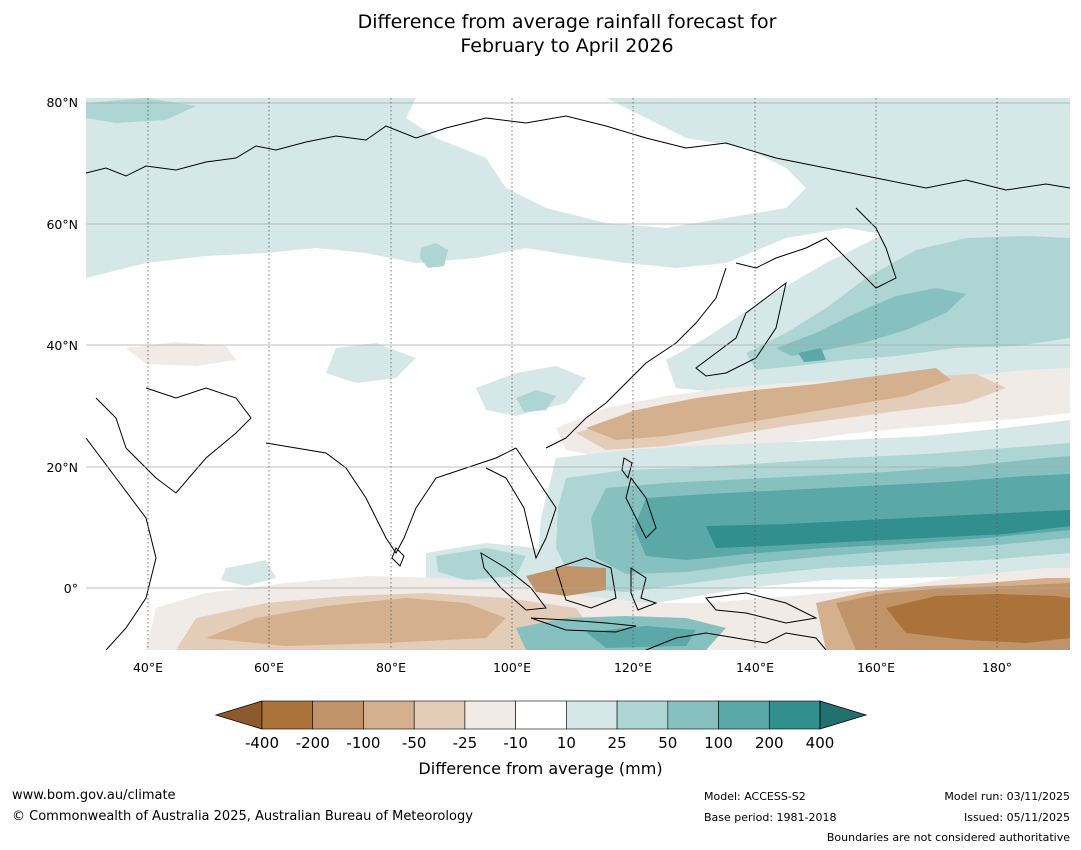  I want to click on model-text: Model: ACCESS-S2, so click(755, 796).